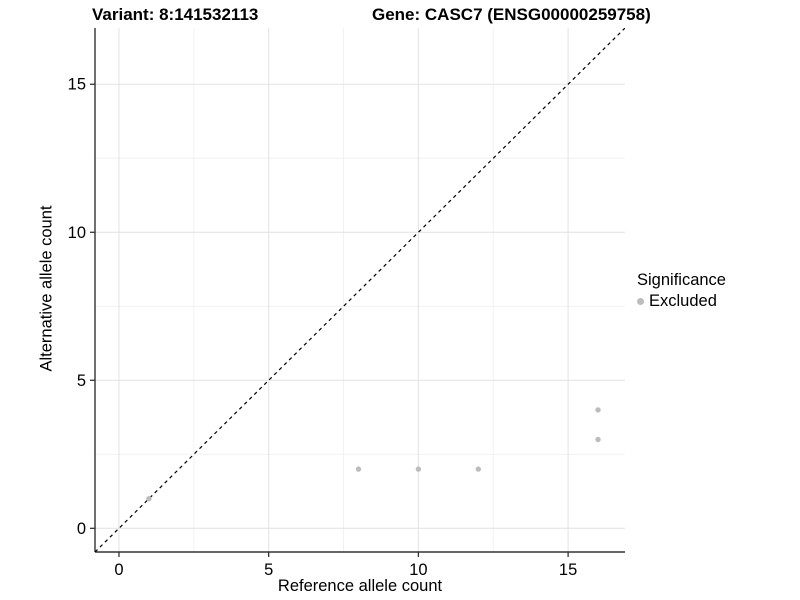 Image resolution: width=800 pixels, height=600 pixels. Describe the element at coordinates (360, 586) in the screenshot. I see `x-axis-label: Reference allele count` at that location.